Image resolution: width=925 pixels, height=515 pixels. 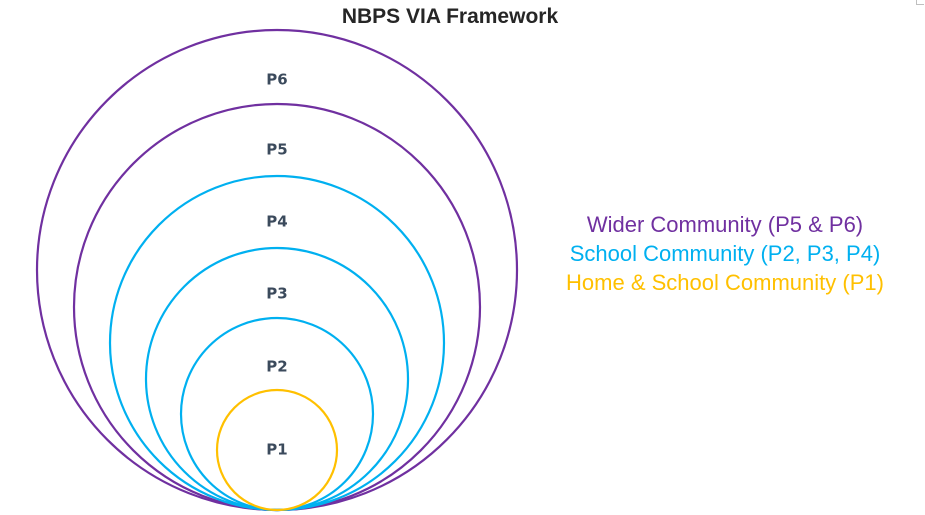 I want to click on legend-item-school-community: School Community (P2, P3, P4), so click(x=725, y=253).